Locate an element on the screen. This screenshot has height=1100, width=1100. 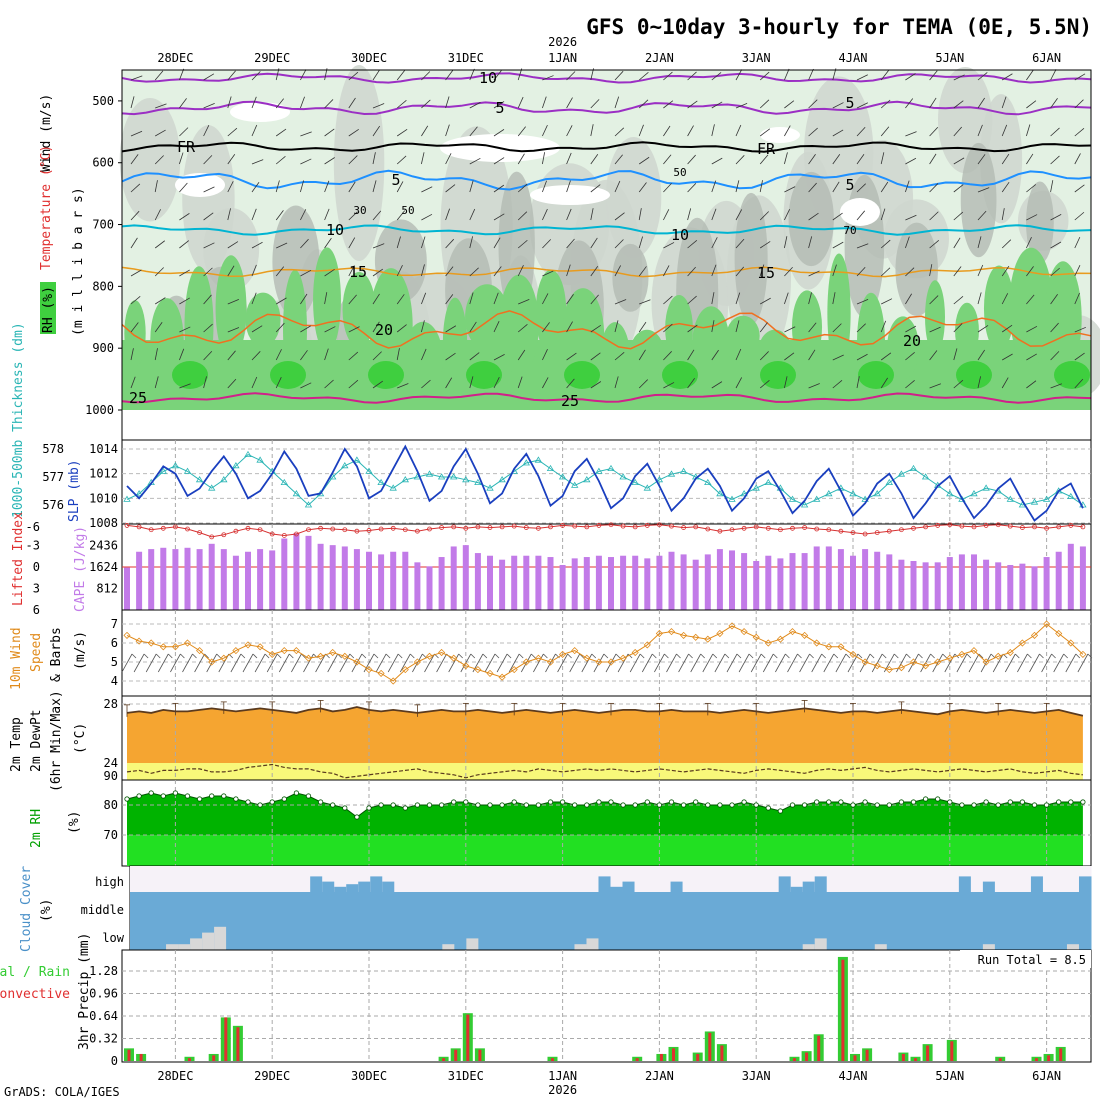
top-day-label: 6JAN is located at coordinates (1046, 58).